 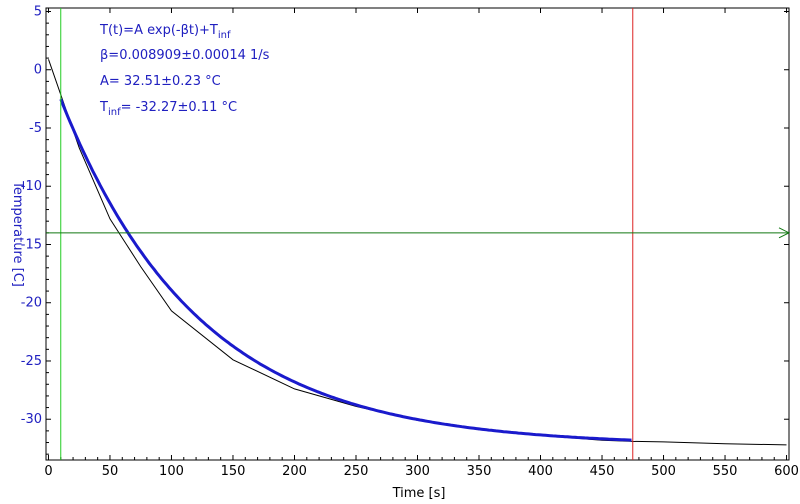 What do you see at coordinates (663, 471) in the screenshot?
I see `x-tick-label: 500` at bounding box center [663, 471].